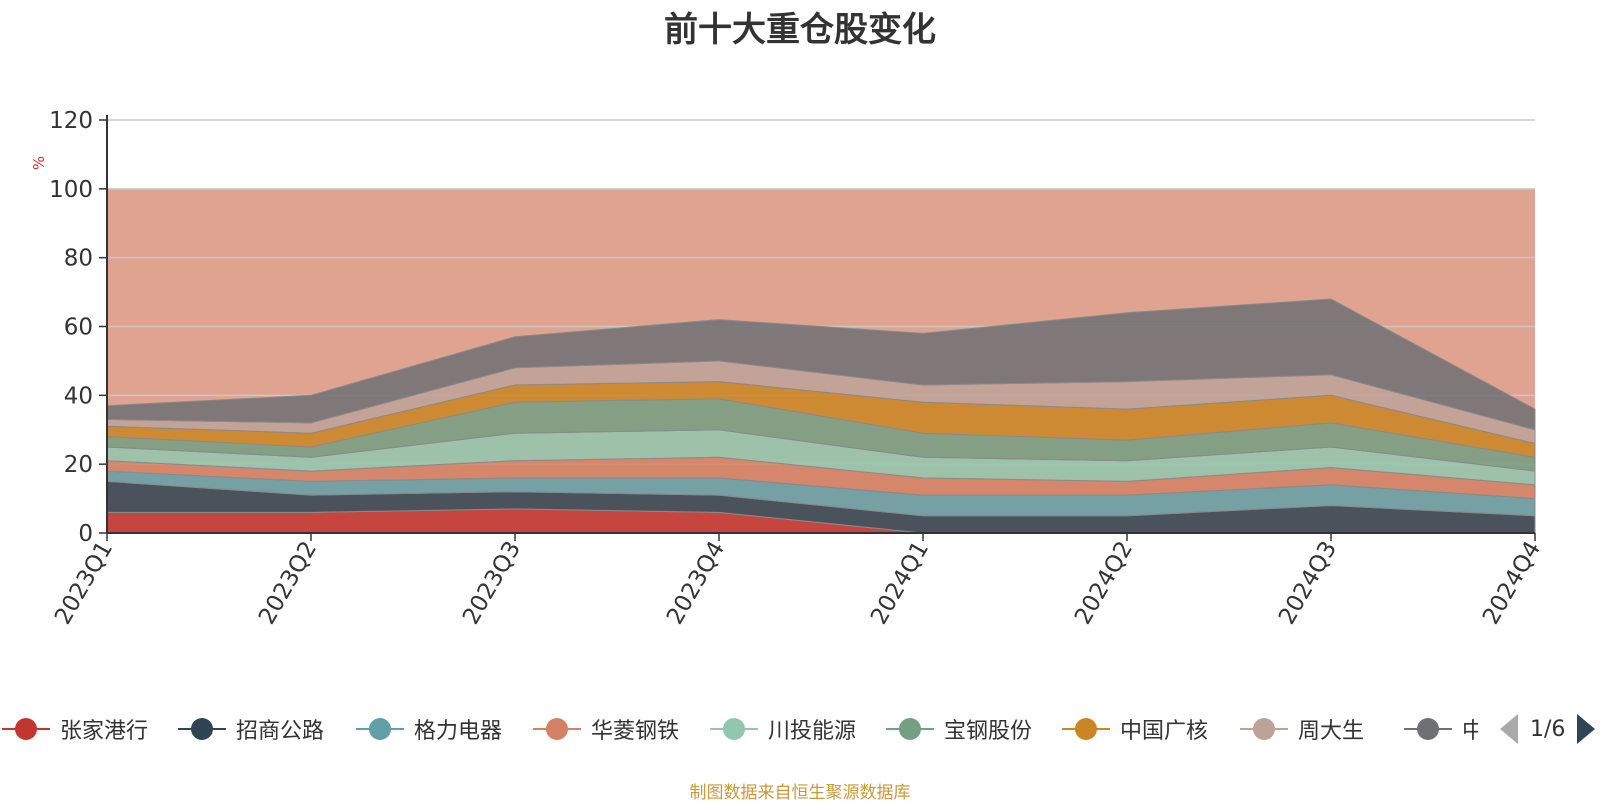 This screenshot has height=803, width=1600. Describe the element at coordinates (104, 731) in the screenshot. I see `legend-label: 张家港行` at that location.